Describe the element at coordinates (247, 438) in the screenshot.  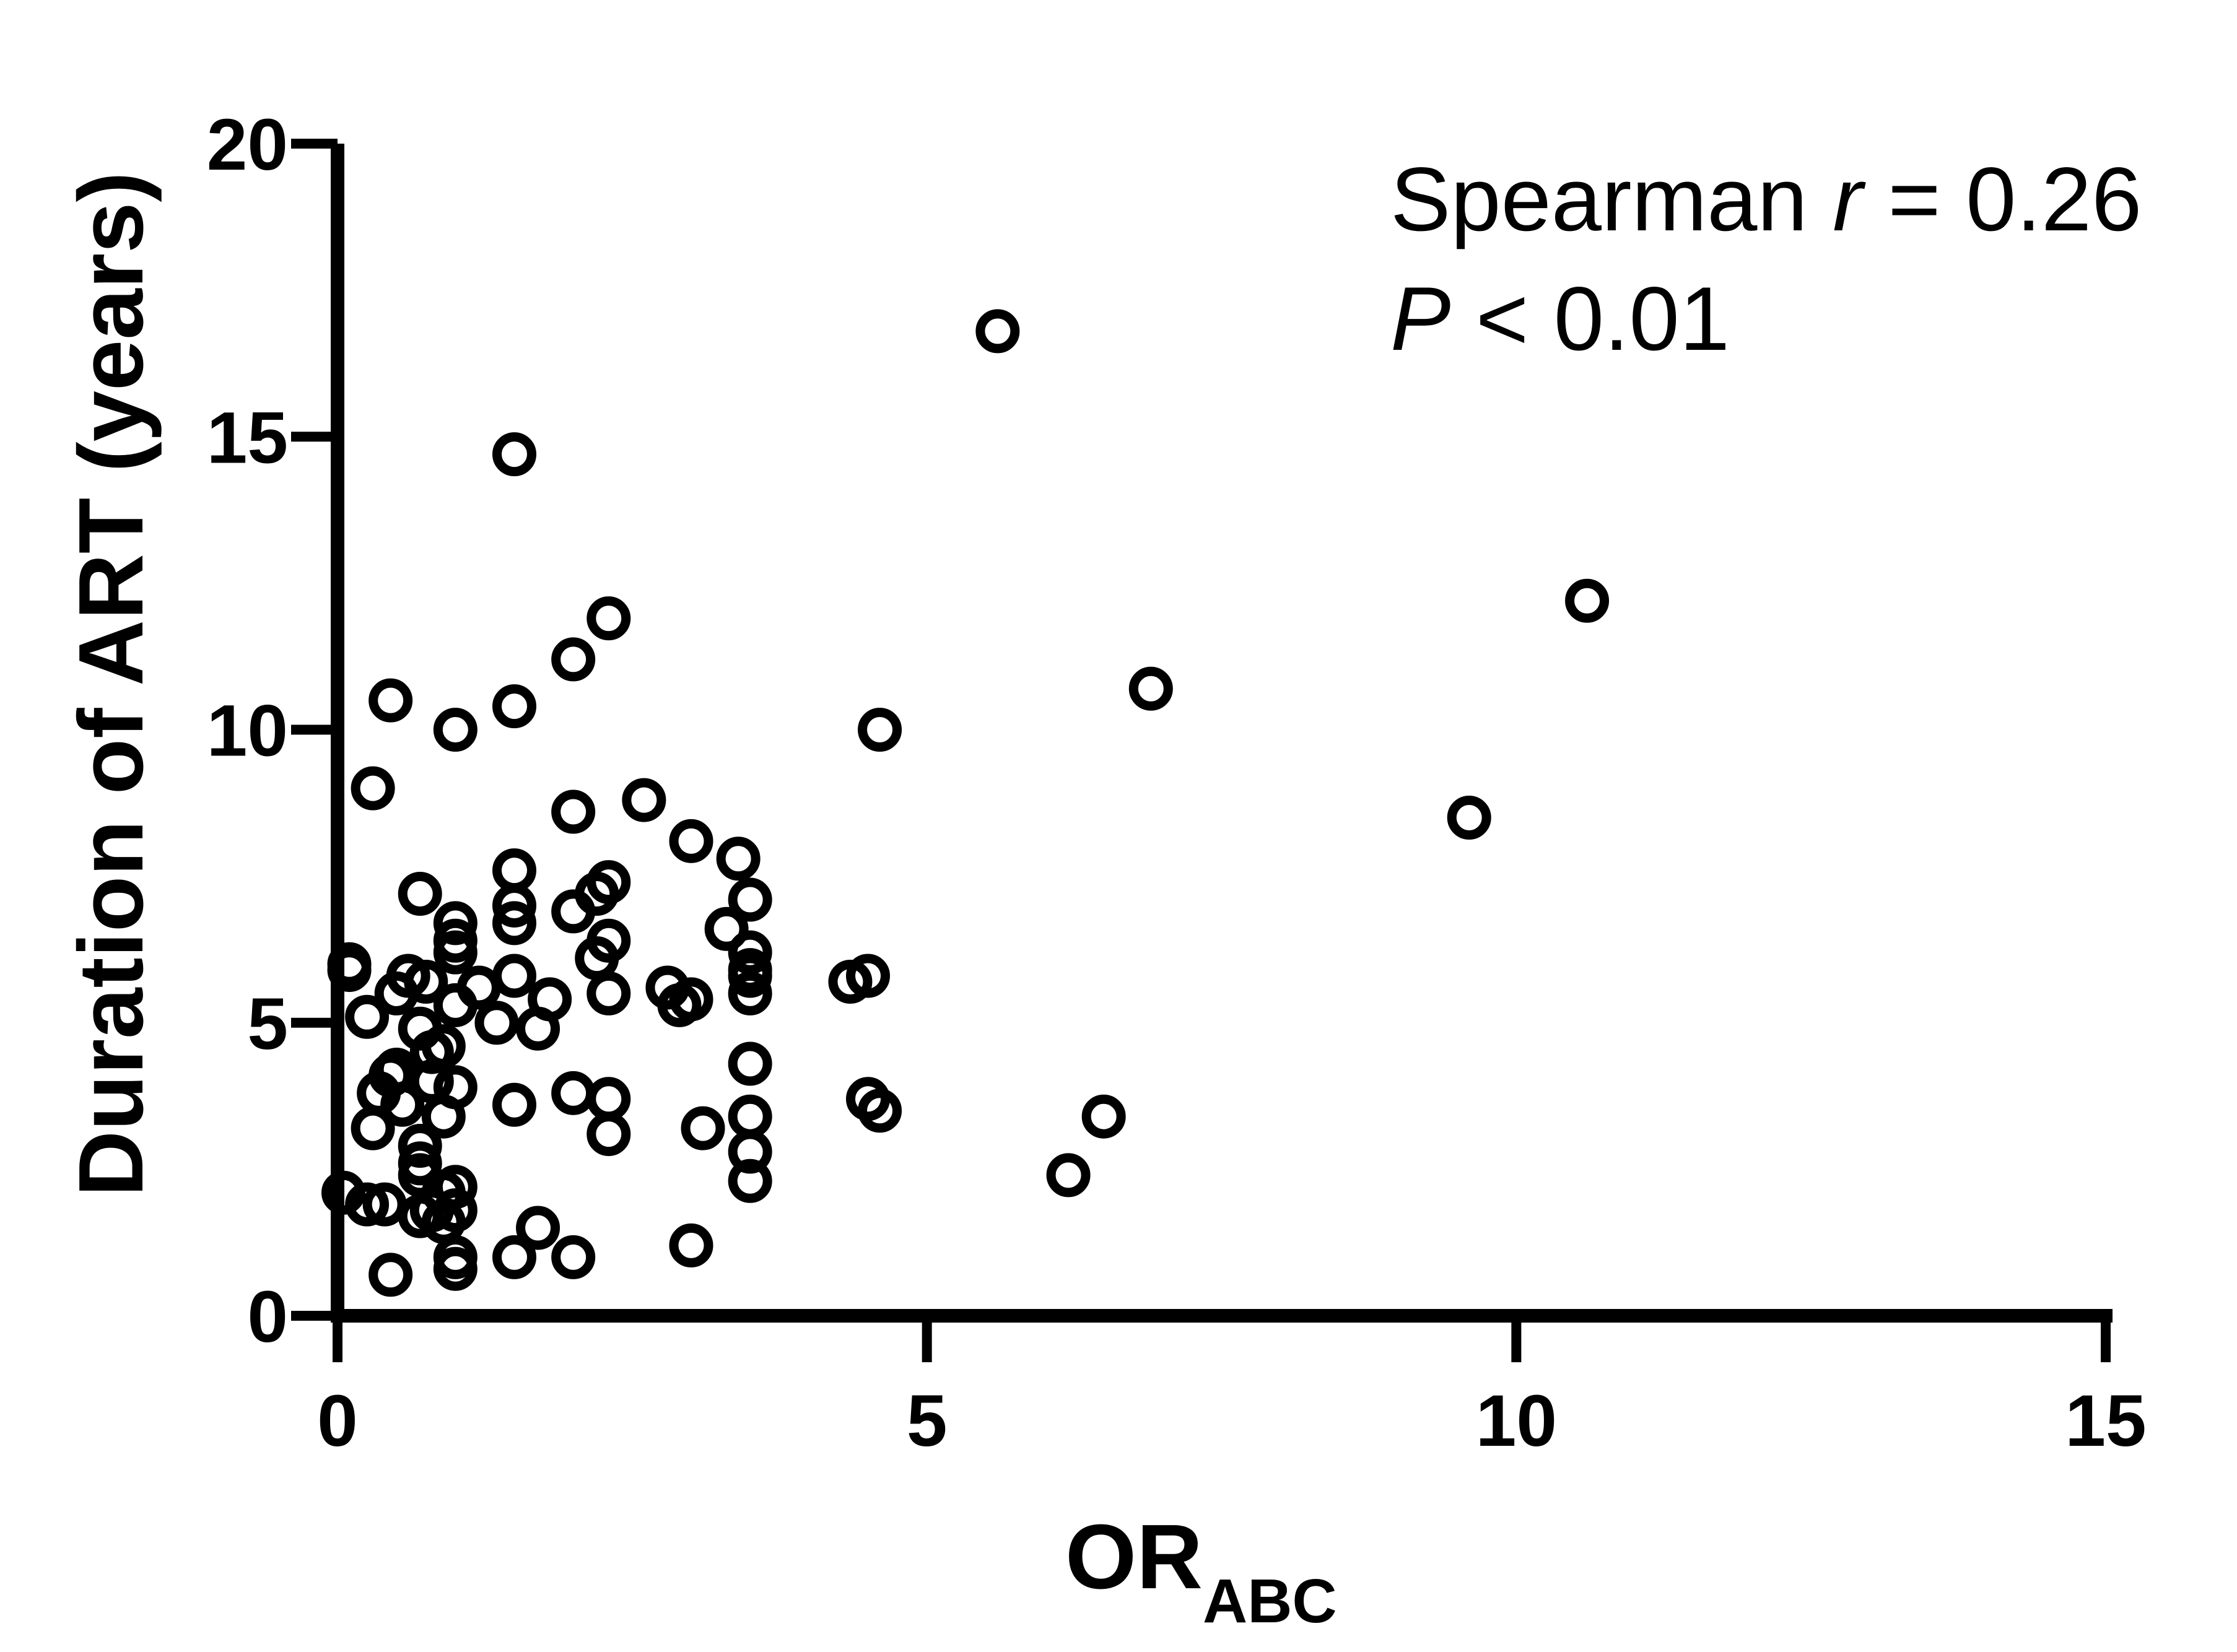
I see `y-tick-label: 15` at that location.